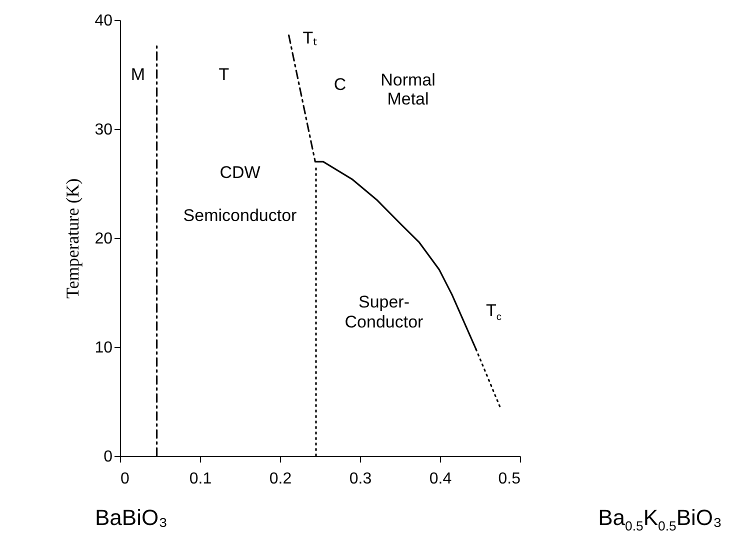 The width and height of the screenshot is (752, 550). Describe the element at coordinates (138, 74) in the screenshot. I see `annotation: M` at that location.